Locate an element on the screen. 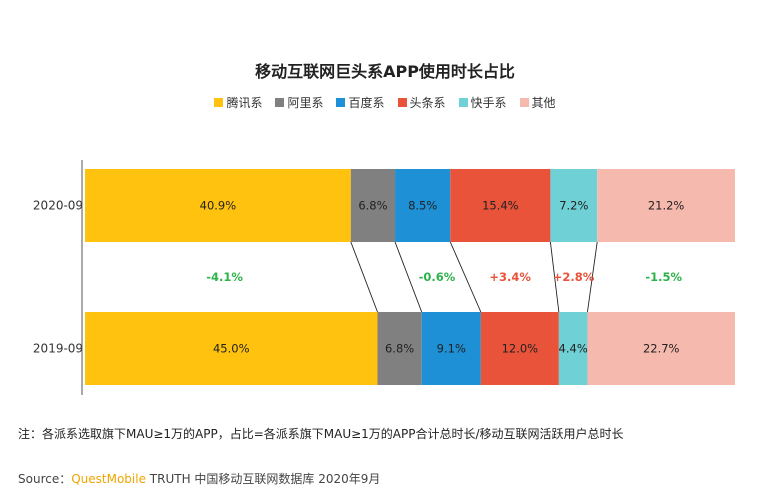 The width and height of the screenshot is (770, 500). legend-item-alibaba: 阿里系 is located at coordinates (299, 102).